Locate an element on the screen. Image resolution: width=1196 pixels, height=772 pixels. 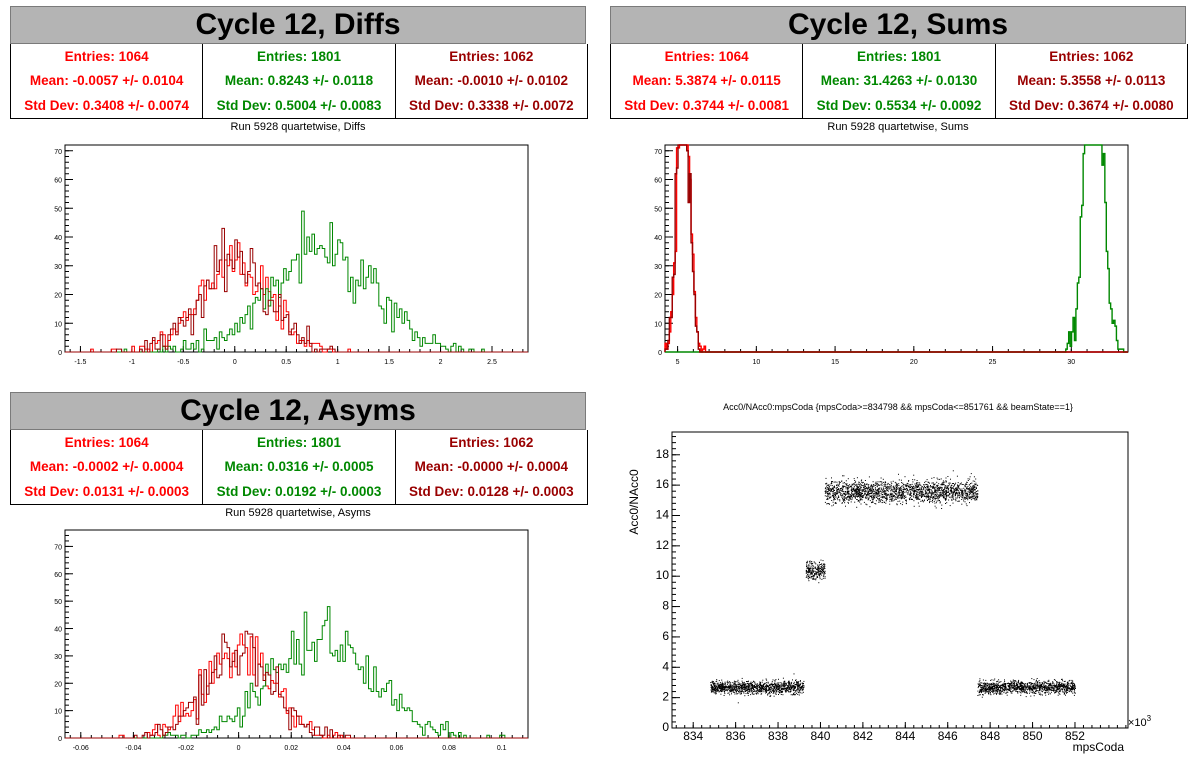
y-tick-label: 2 is located at coordinates (665, 697).